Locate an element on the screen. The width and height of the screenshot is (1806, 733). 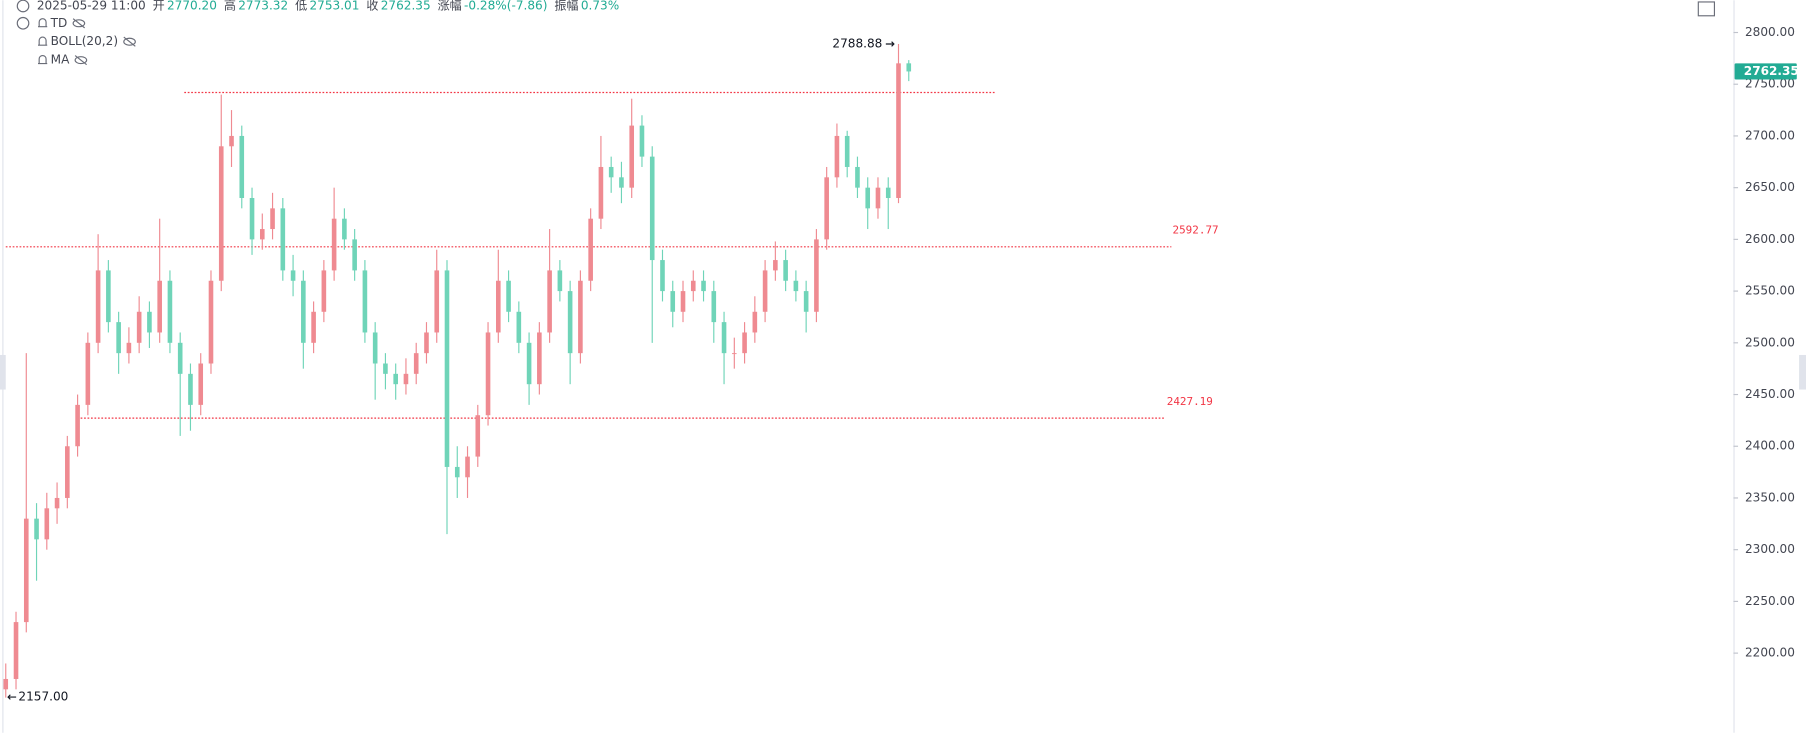
right-handle is located at coordinates (1802, 372).